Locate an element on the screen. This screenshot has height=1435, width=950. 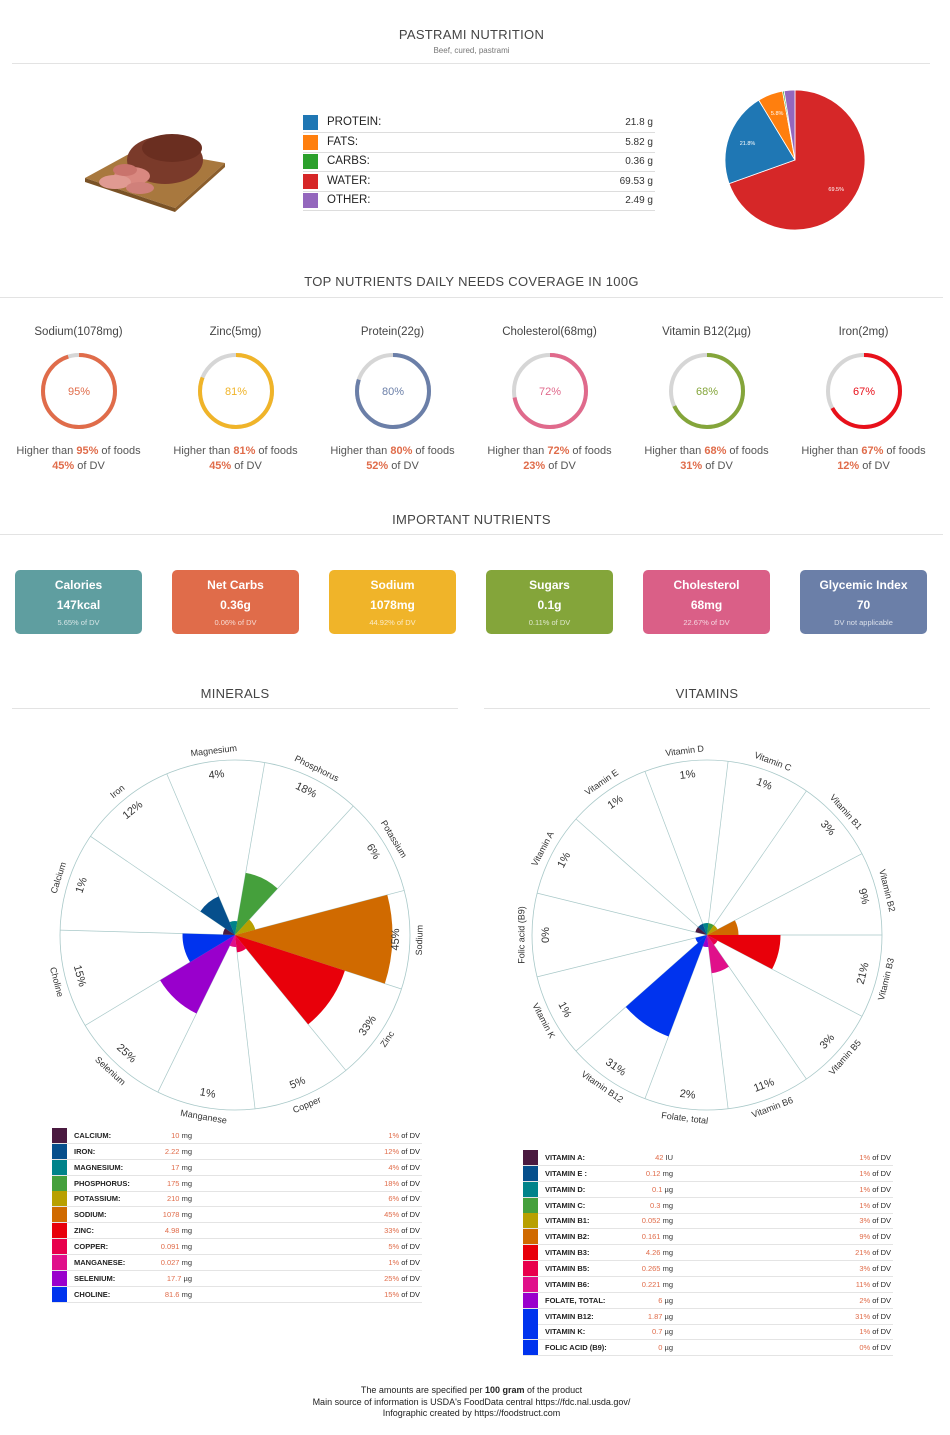
row-amount-unit: µg is located at coordinates (668, 1189).